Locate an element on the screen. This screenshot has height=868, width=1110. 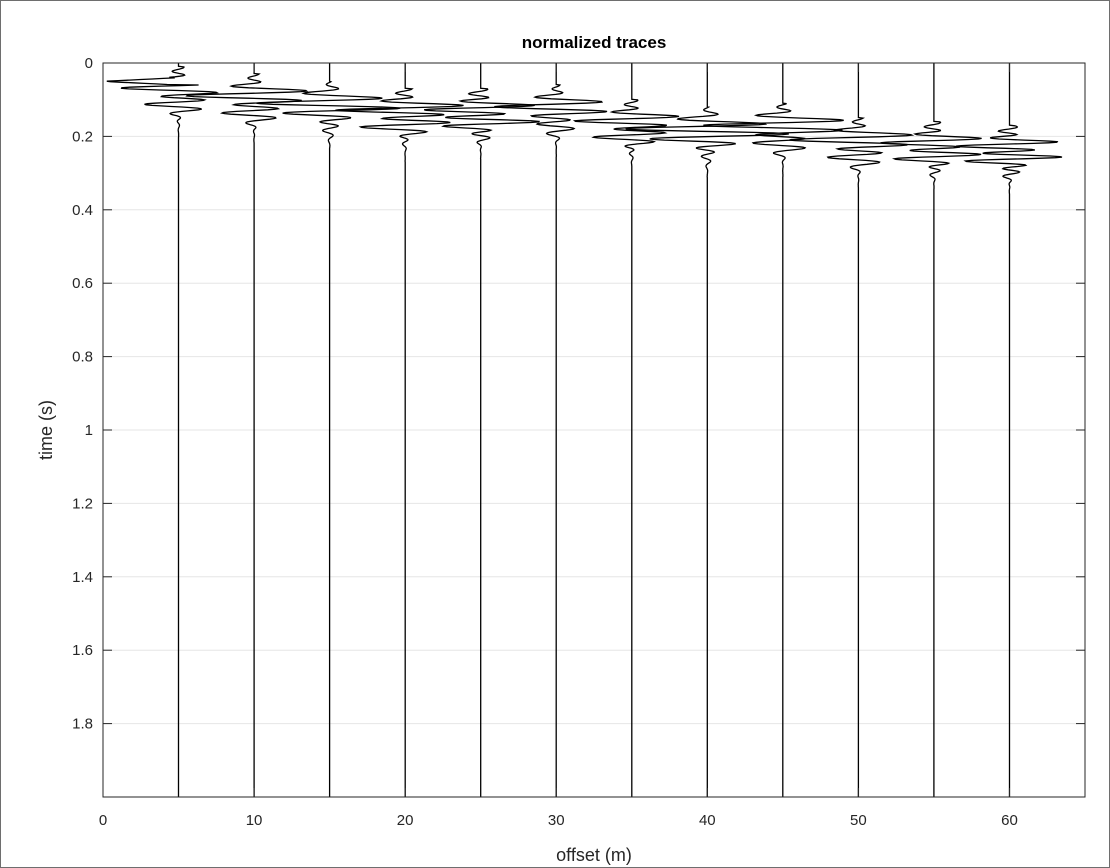
y-tick-label: 1.4 is located at coordinates (82, 577).